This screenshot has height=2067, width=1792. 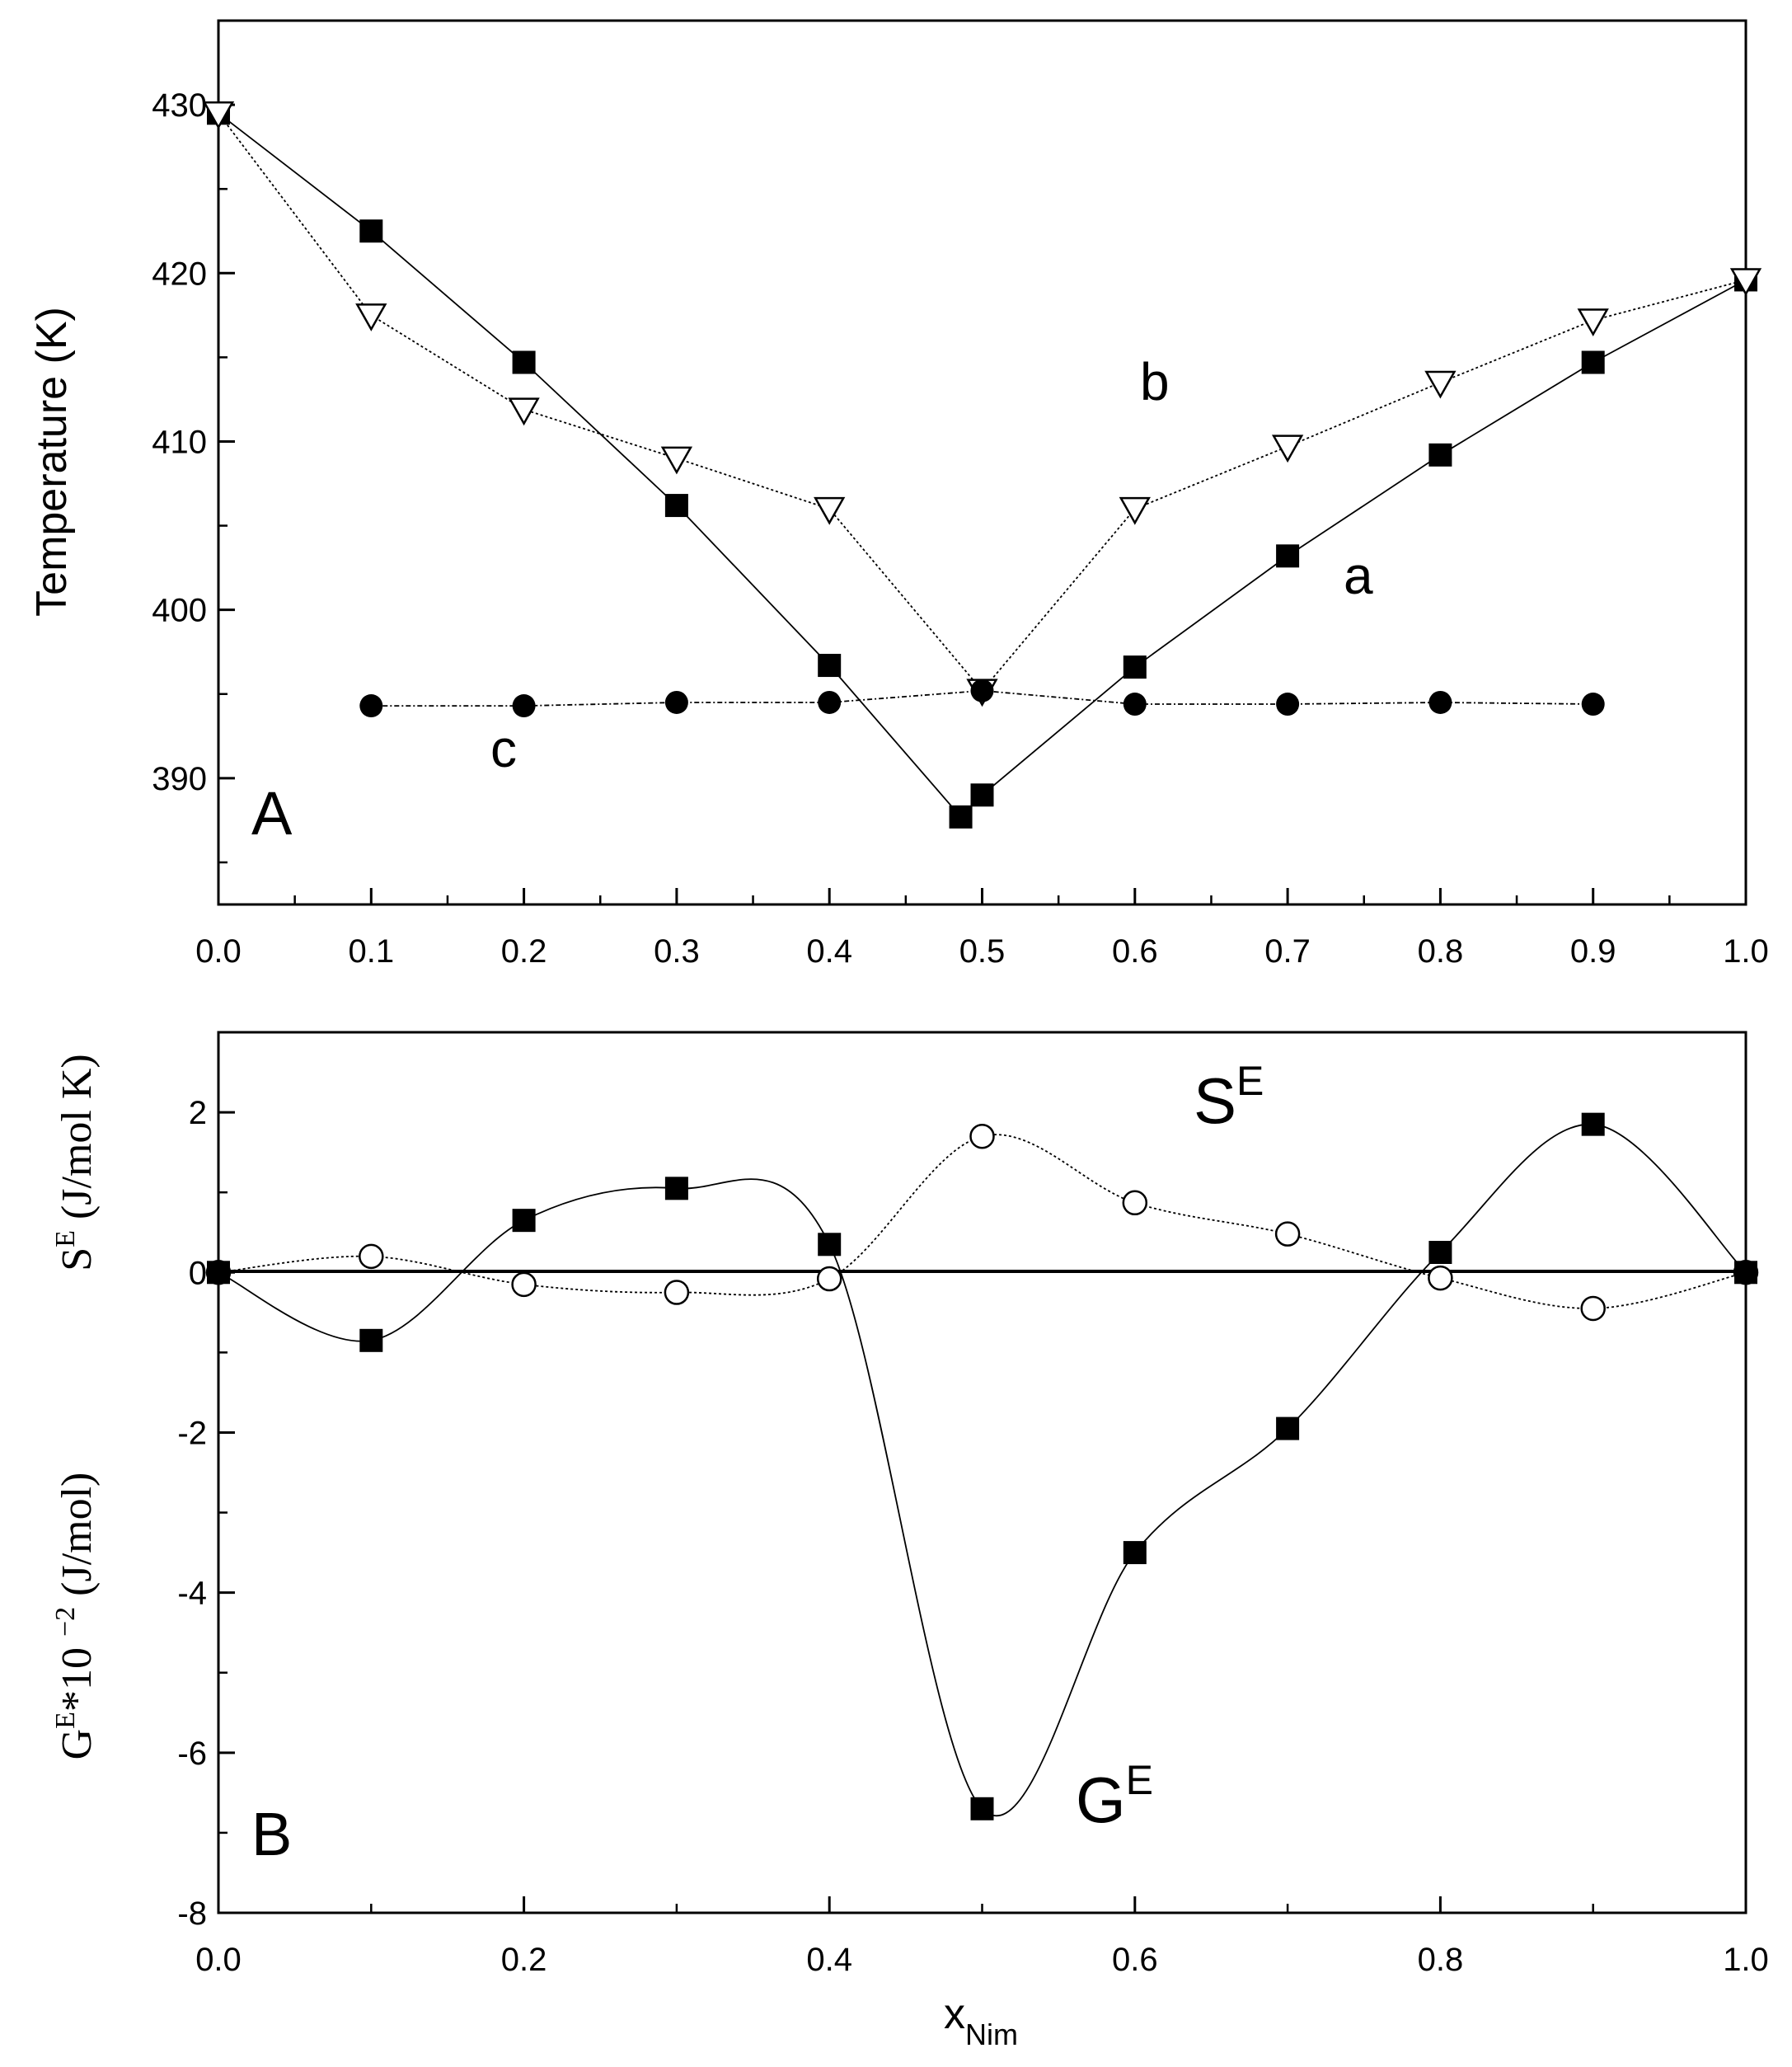 What do you see at coordinates (198, 1273) in the screenshot?
I see `y-tick-label: 0` at bounding box center [198, 1273].